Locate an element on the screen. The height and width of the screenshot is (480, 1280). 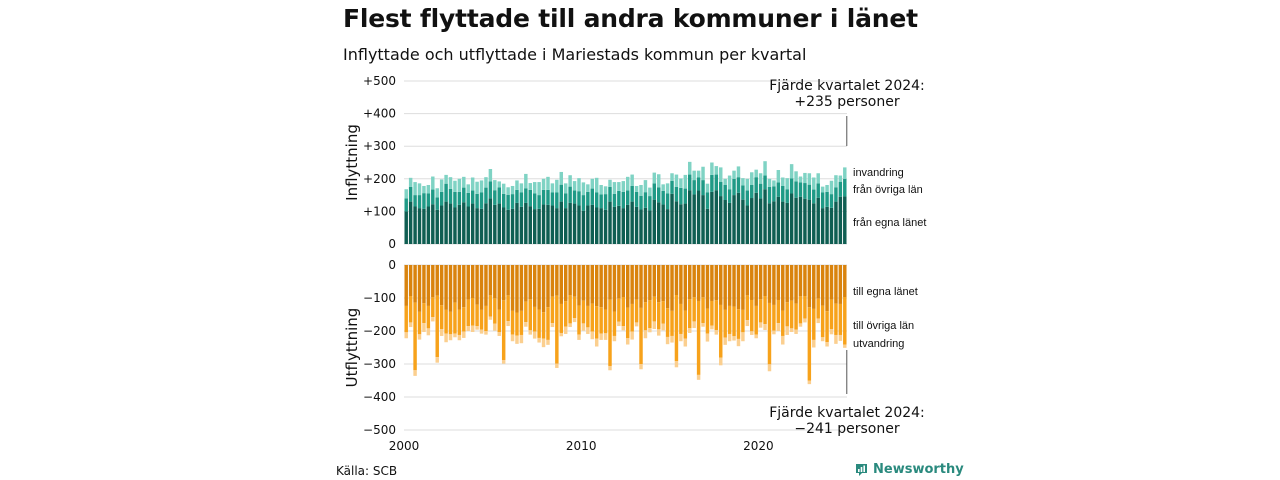
brand-logo: Newsworthy is located at coordinates (909, 469).